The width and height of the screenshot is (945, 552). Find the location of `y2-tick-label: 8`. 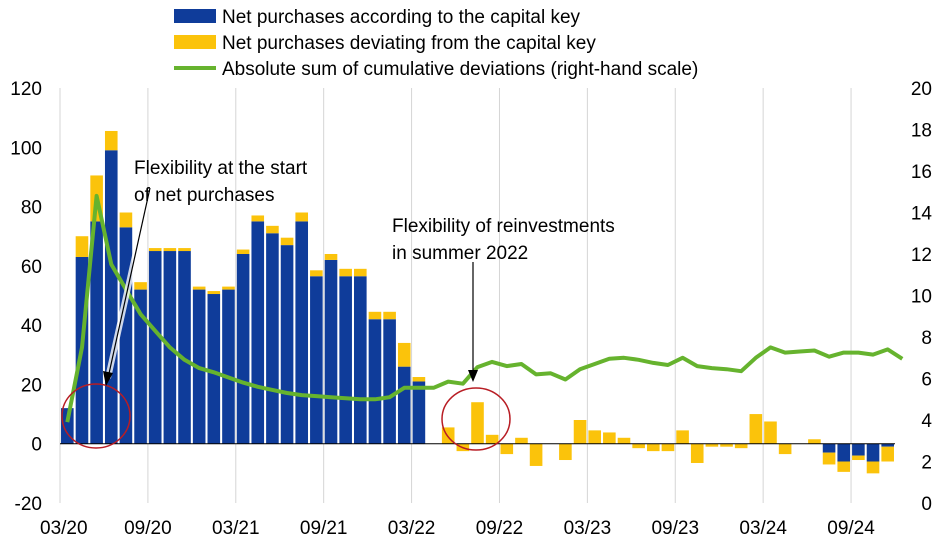

y2-tick-label: 8 is located at coordinates (926, 338).